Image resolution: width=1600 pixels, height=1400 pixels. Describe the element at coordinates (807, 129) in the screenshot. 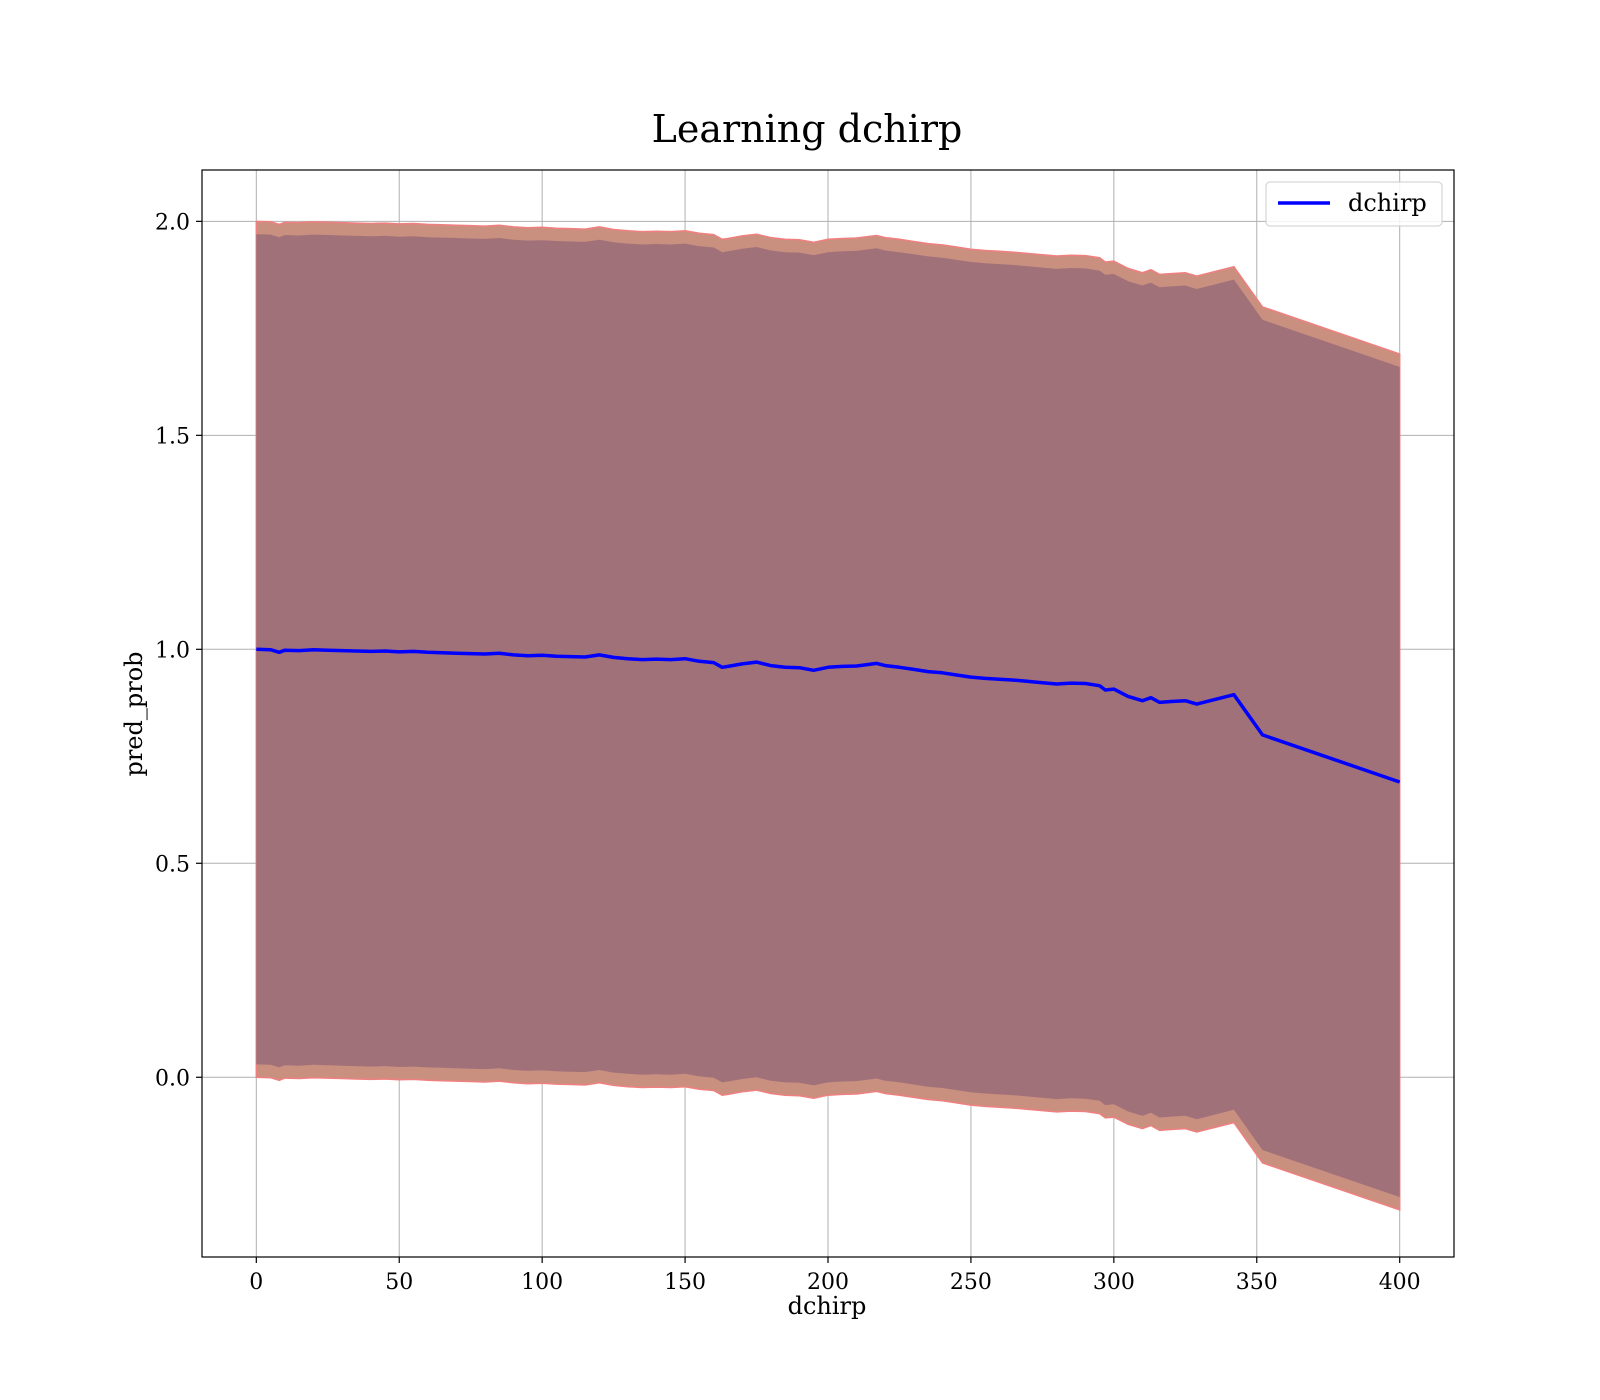

I see `chart-title: Learning dchirp` at that location.